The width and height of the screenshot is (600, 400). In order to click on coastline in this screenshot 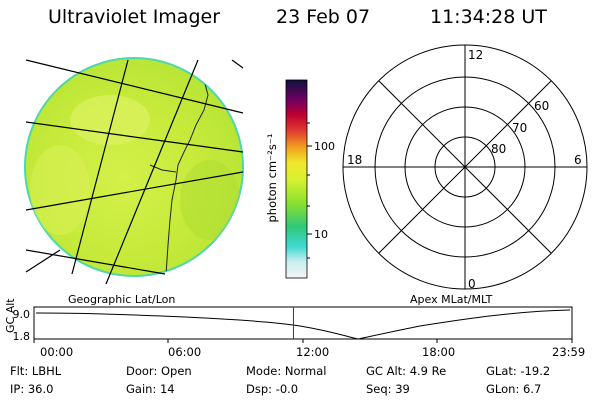, I will do `click(187, 167)`.